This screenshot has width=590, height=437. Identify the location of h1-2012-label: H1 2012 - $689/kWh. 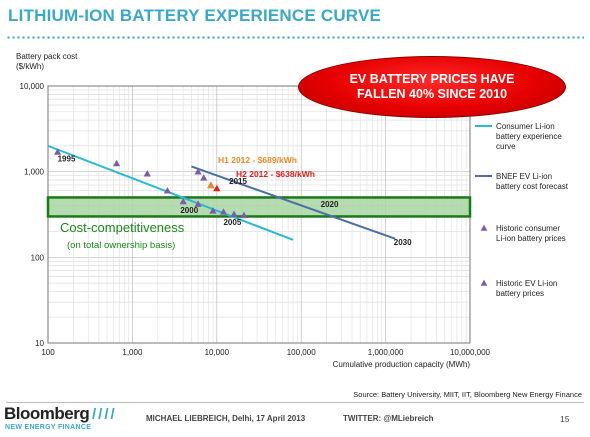
(257, 160).